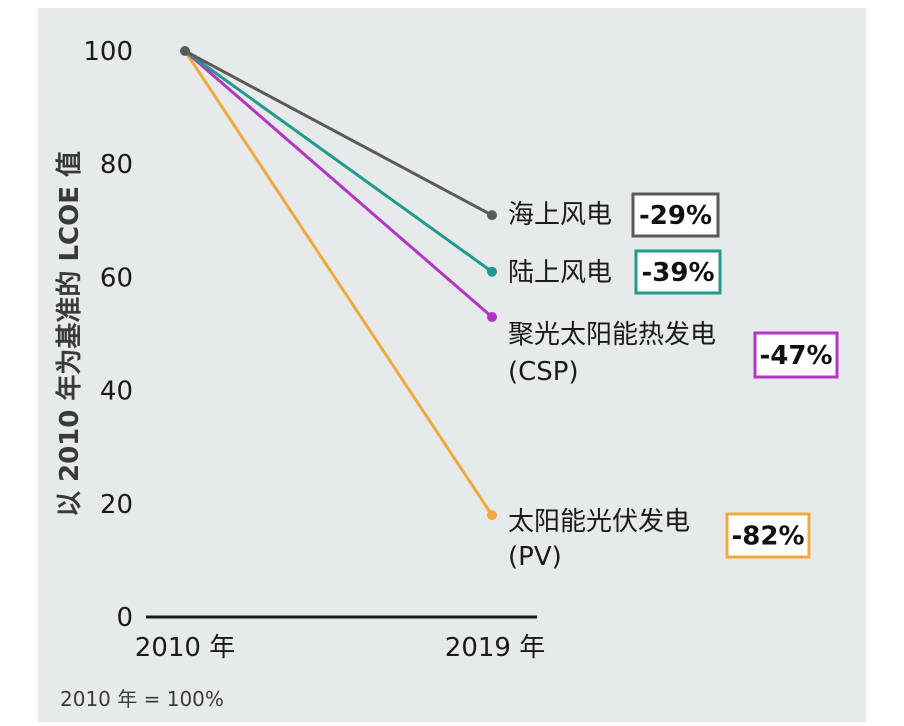  Describe the element at coordinates (116, 505) in the screenshot. I see `y-tick-label-20: 20` at that location.